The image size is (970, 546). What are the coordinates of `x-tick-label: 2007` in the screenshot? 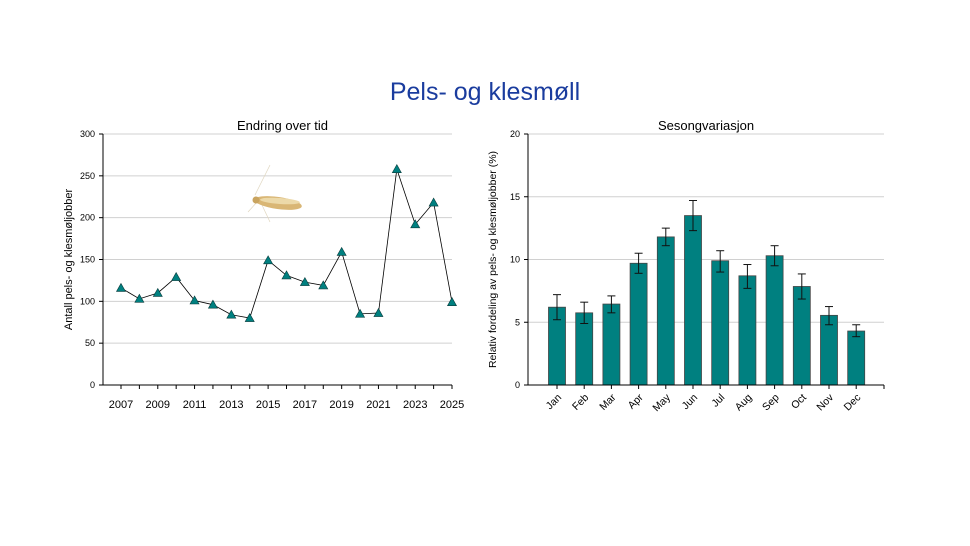 It's located at (121, 405).